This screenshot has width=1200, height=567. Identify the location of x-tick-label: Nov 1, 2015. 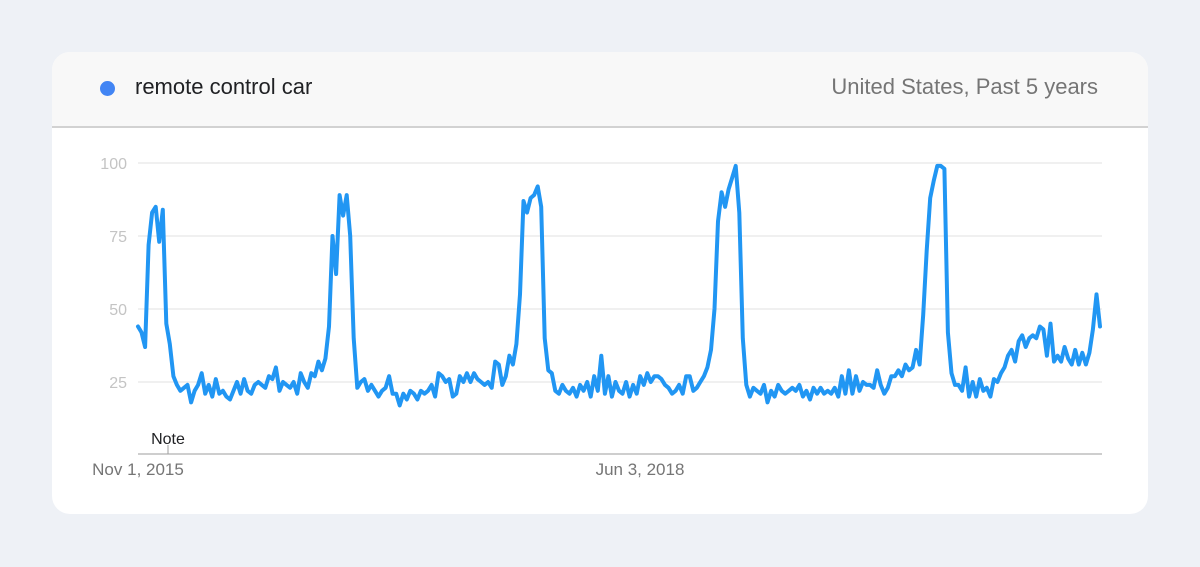
(138, 469).